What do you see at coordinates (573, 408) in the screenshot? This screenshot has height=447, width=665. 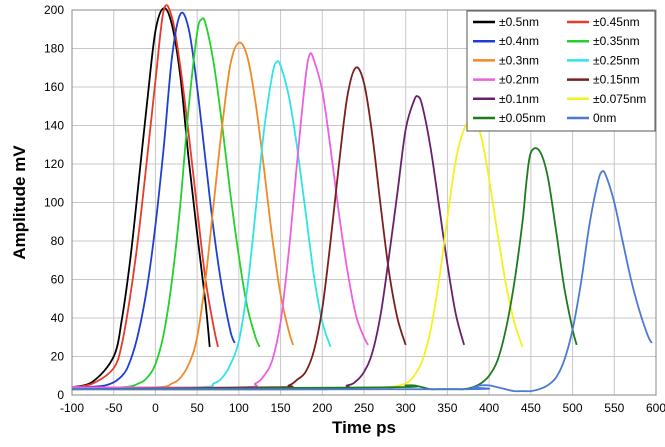 I see `x-tick-label: 500` at bounding box center [573, 408].